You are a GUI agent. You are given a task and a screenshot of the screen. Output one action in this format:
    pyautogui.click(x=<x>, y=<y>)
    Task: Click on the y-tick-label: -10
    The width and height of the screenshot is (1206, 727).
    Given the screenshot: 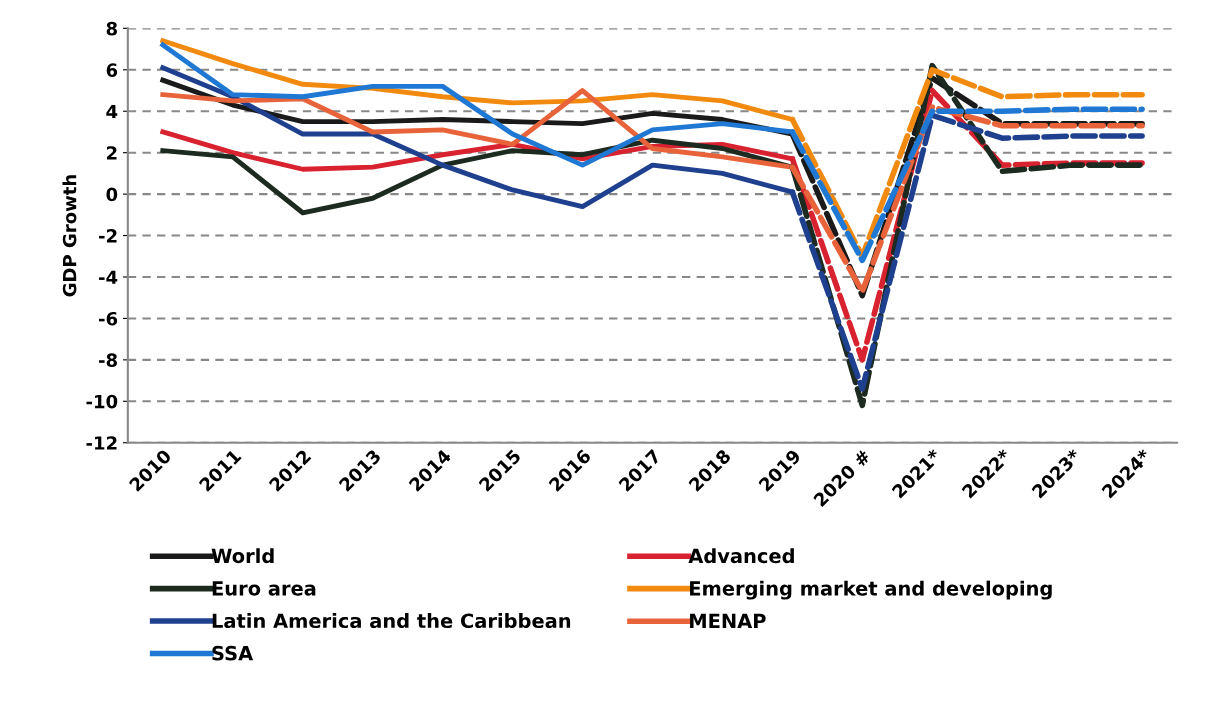 What is the action you would take?
    pyautogui.click(x=102, y=401)
    